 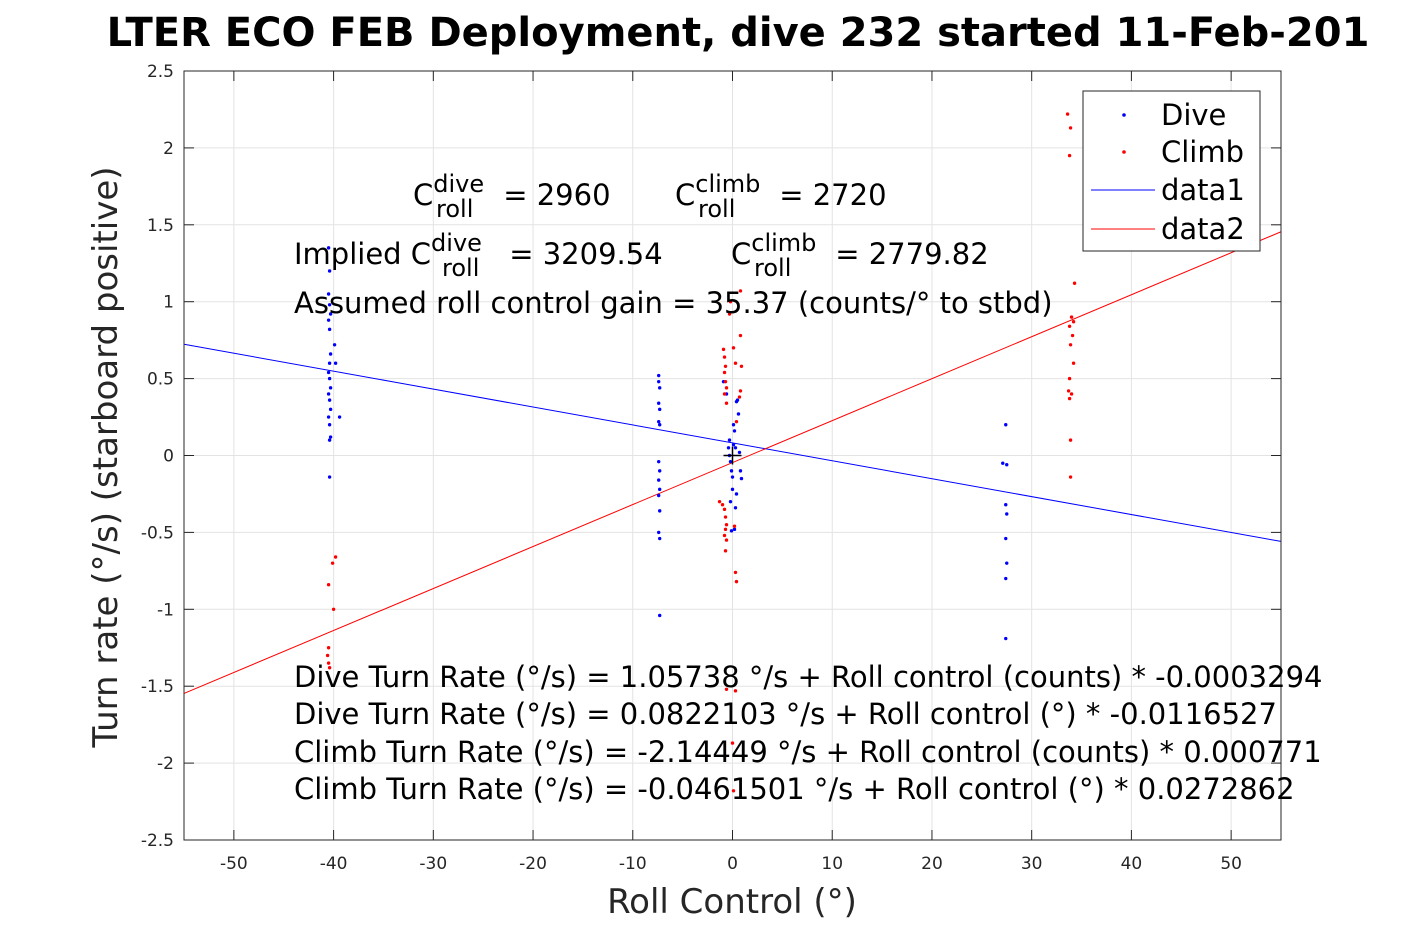 I want to click on x-tick-label: 40, so click(x=1132, y=864).